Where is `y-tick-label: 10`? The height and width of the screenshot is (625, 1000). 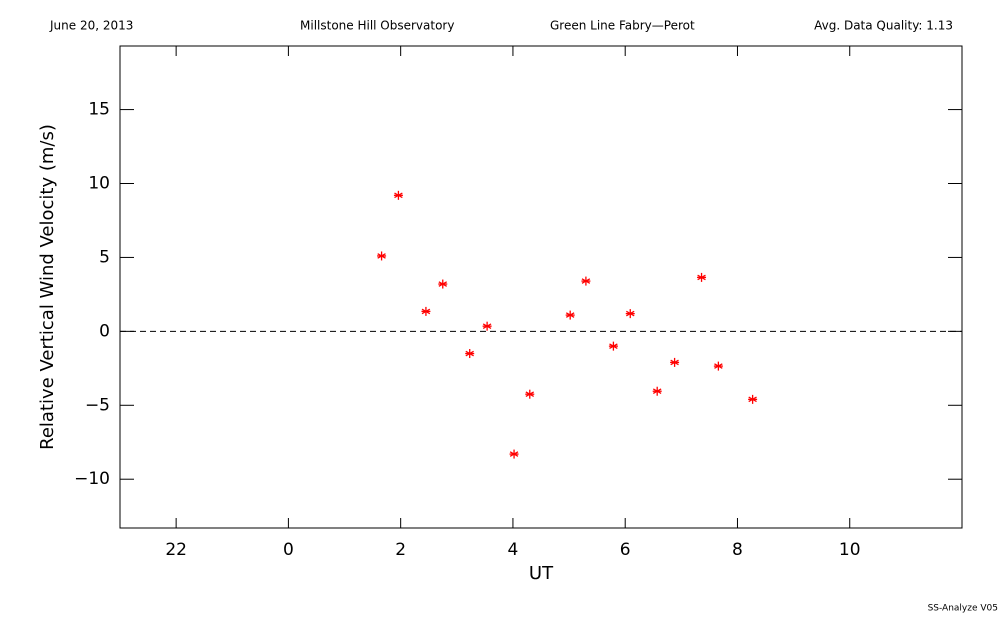 y-tick-label: 10 is located at coordinates (99, 184).